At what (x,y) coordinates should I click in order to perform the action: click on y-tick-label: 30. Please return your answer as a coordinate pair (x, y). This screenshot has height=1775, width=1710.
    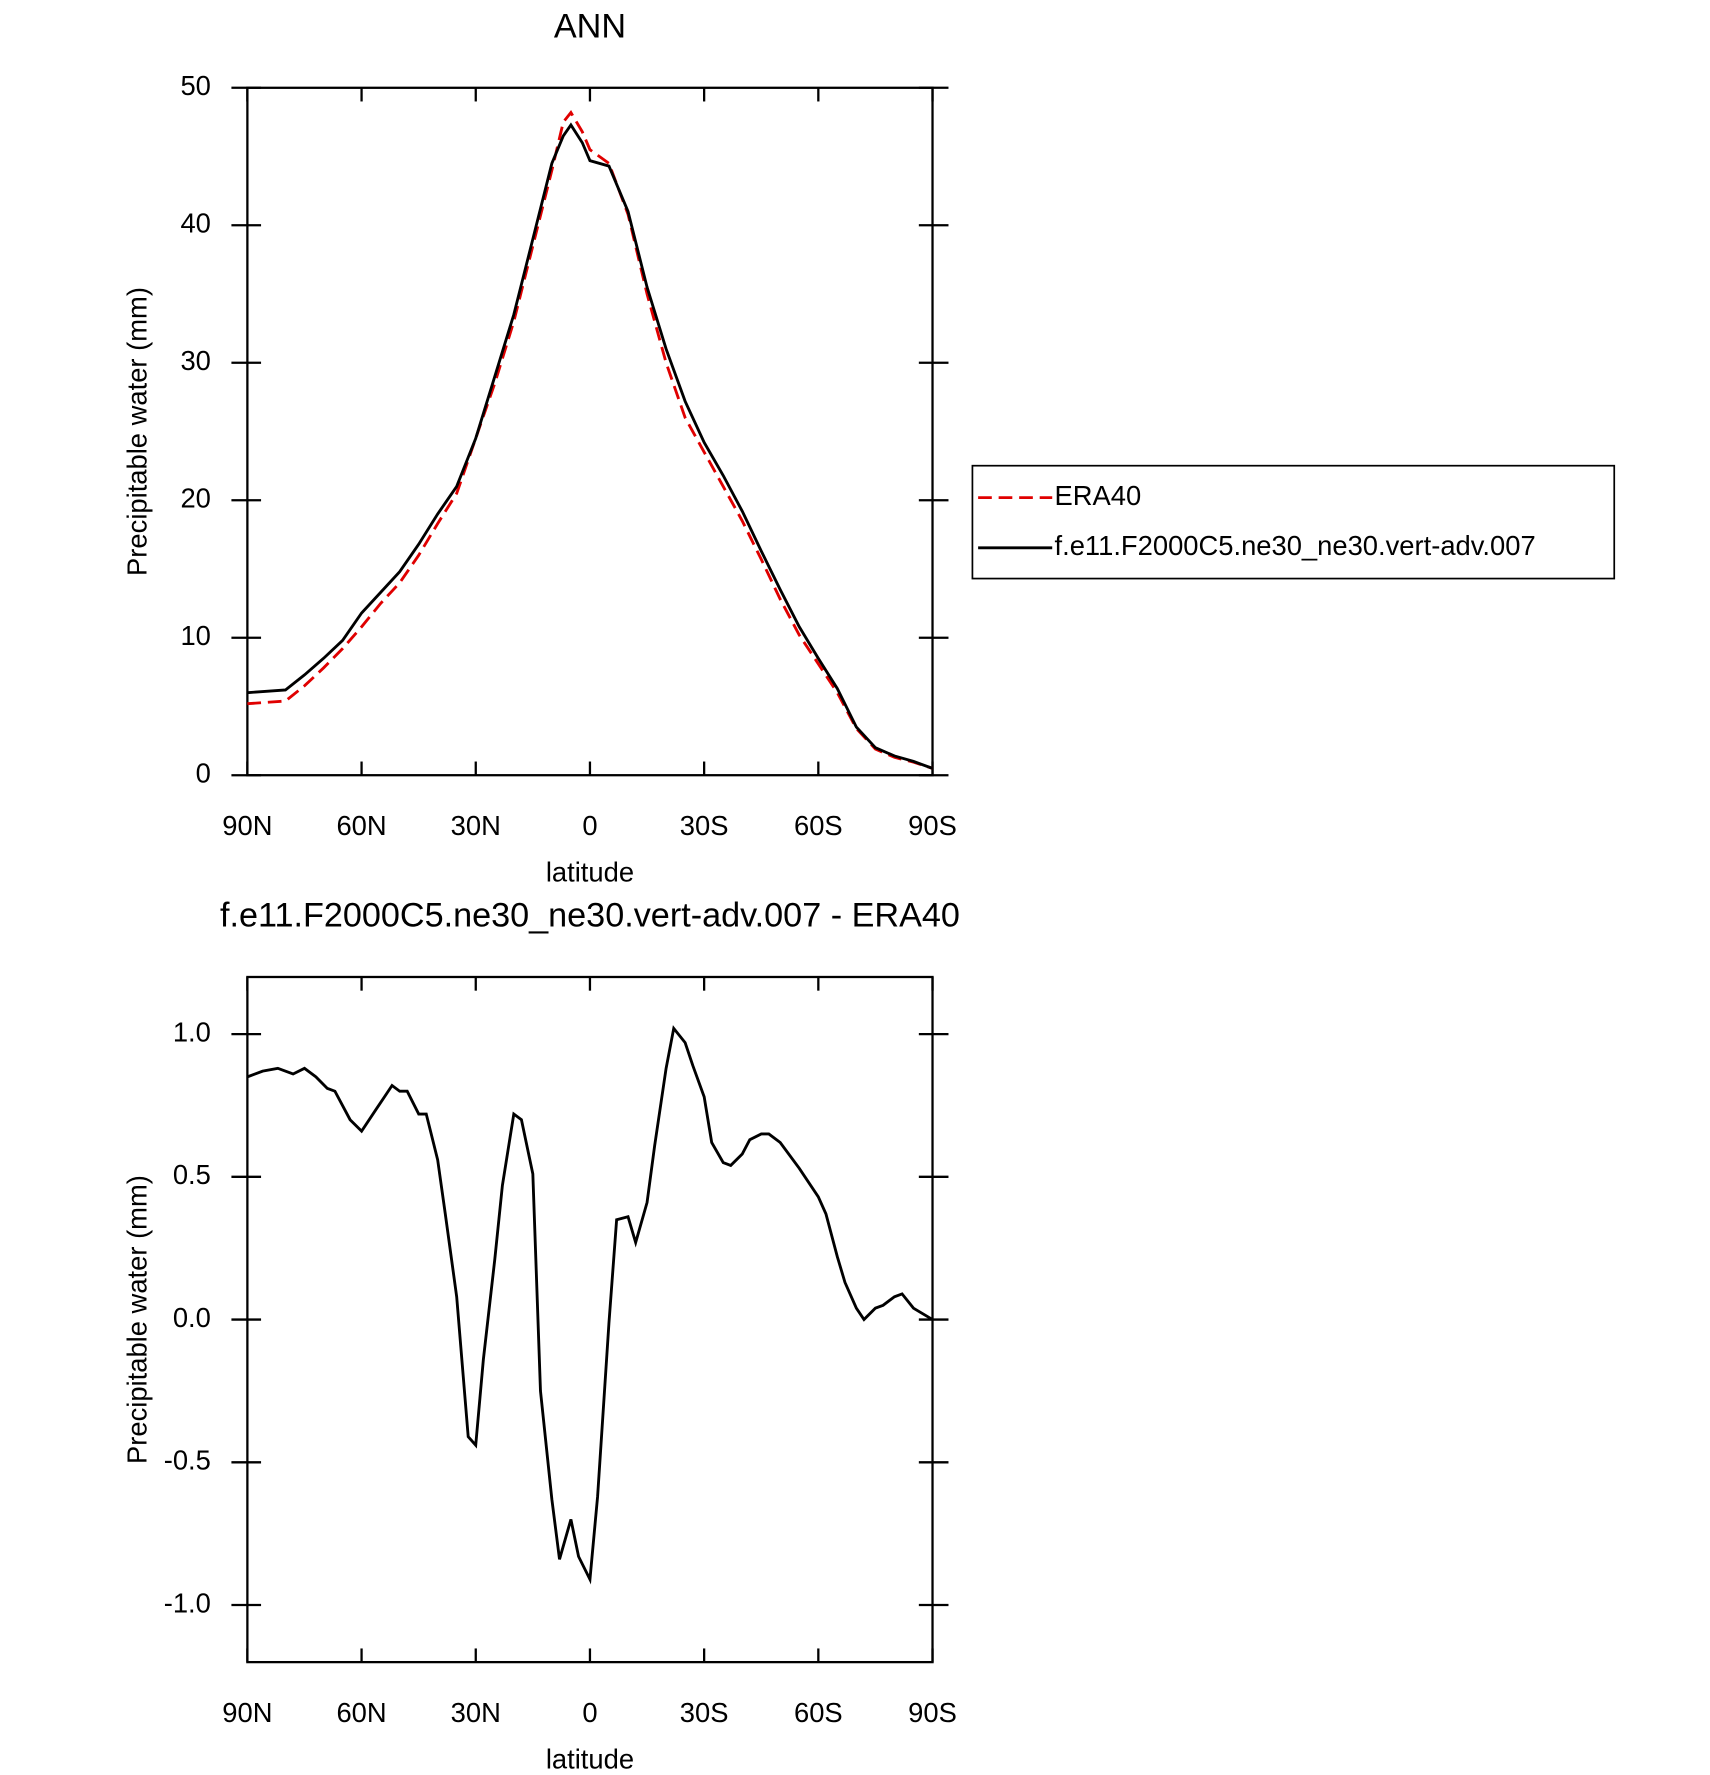
    Looking at the image, I should click on (195, 360).